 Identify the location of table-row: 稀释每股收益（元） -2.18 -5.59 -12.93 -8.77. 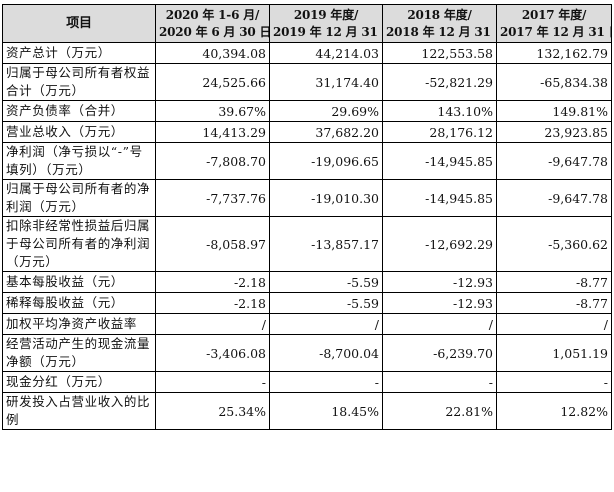
(307, 303).